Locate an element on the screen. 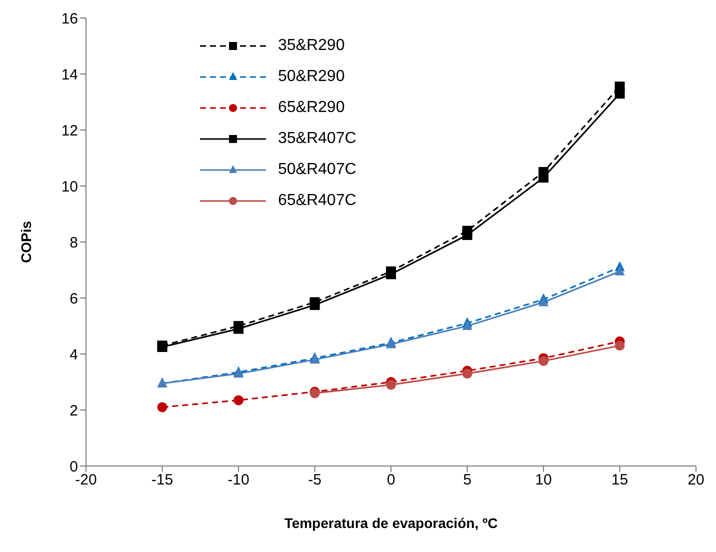 This screenshot has height=552, width=716. y-axis-title: COPis is located at coordinates (26, 242).